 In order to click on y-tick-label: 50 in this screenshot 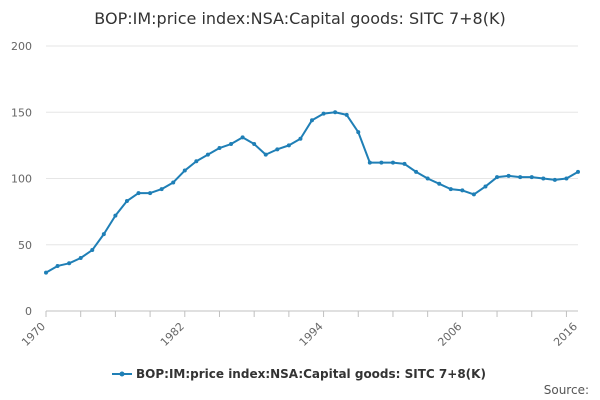, I will do `click(25, 245)`.